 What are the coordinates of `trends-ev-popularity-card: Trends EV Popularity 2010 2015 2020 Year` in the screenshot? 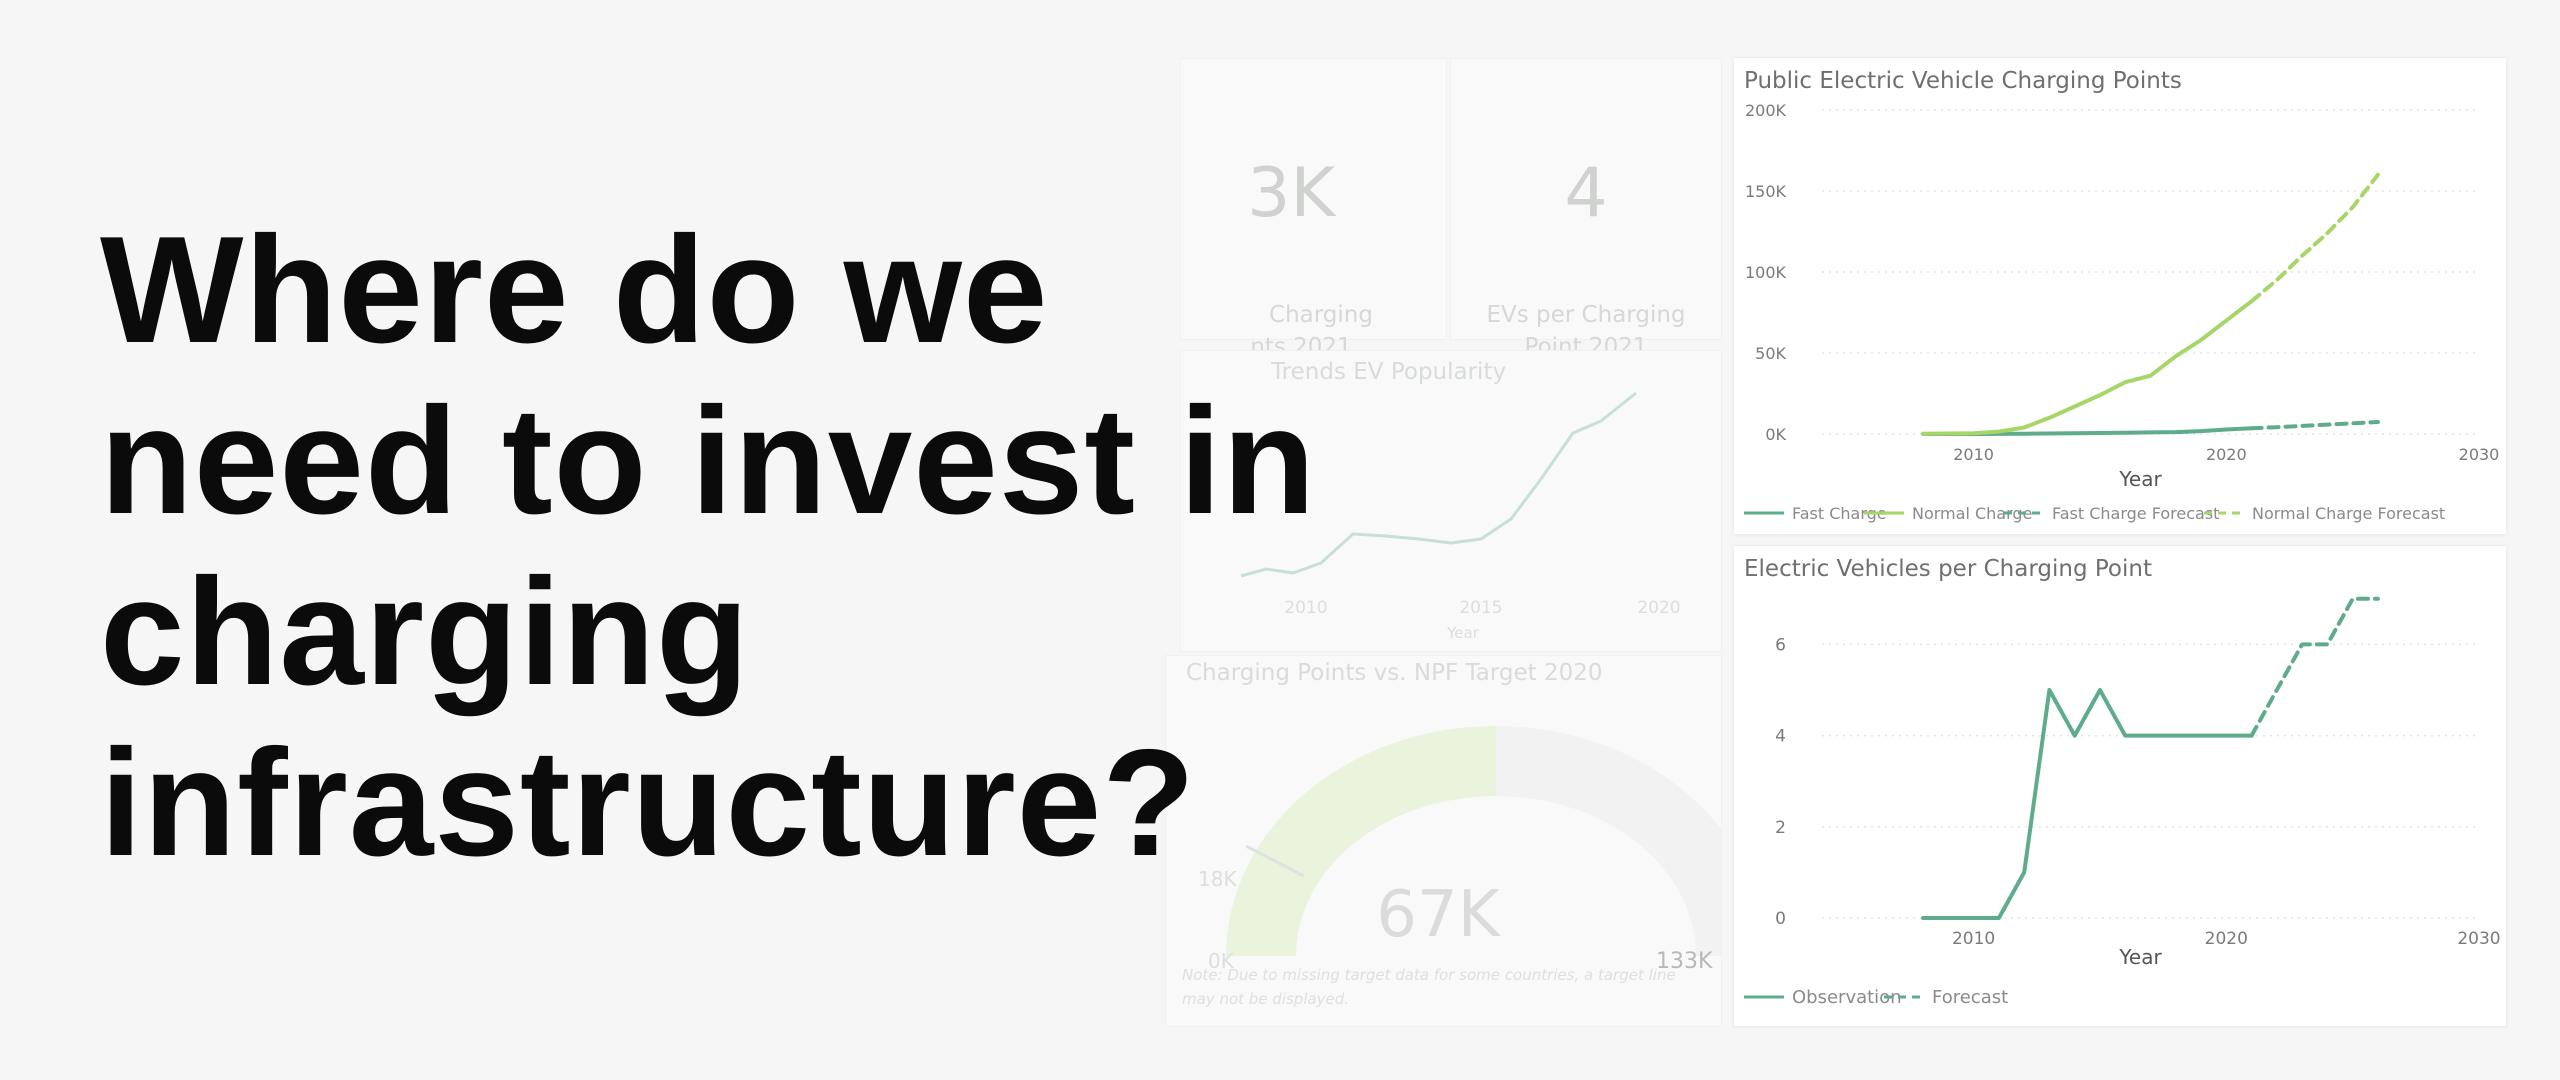 It's located at (1451, 501).